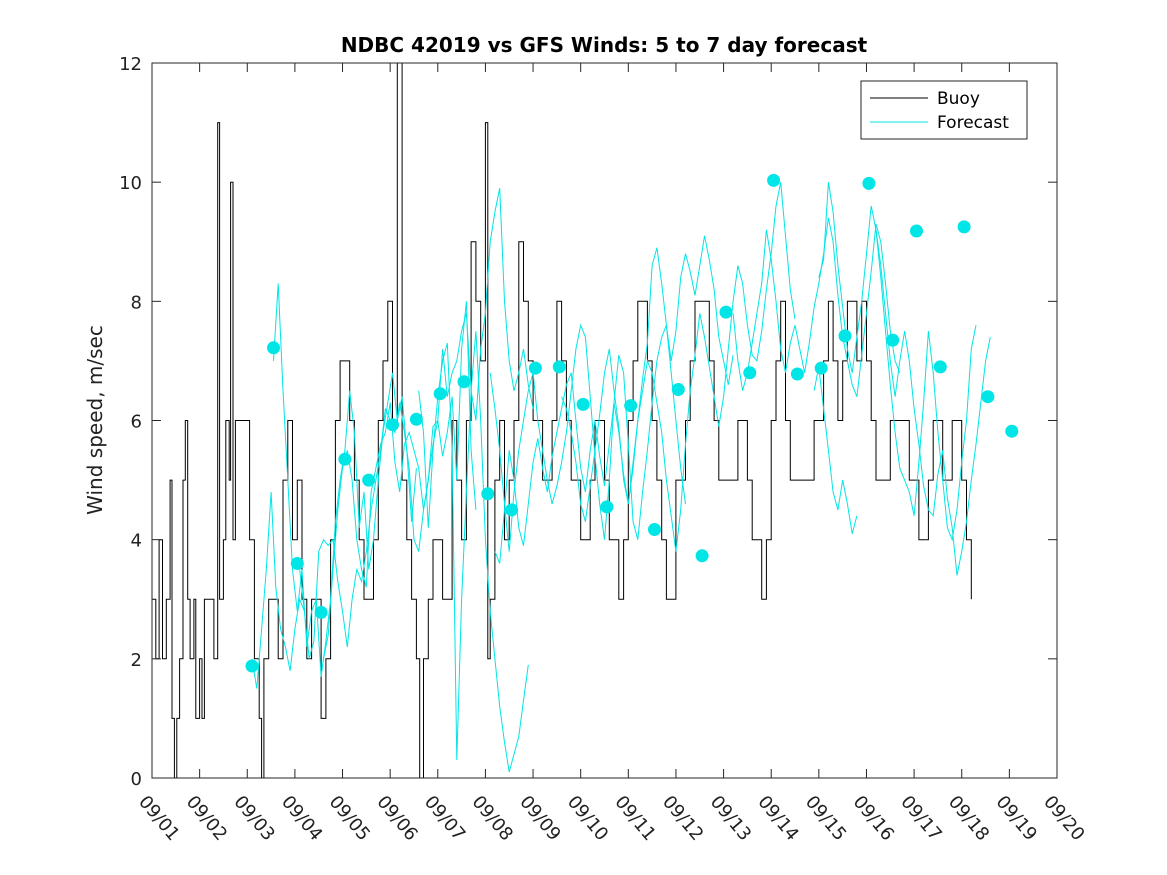 The image size is (1167, 875). Describe the element at coordinates (136, 302) in the screenshot. I see `y-tick-label: 8` at that location.